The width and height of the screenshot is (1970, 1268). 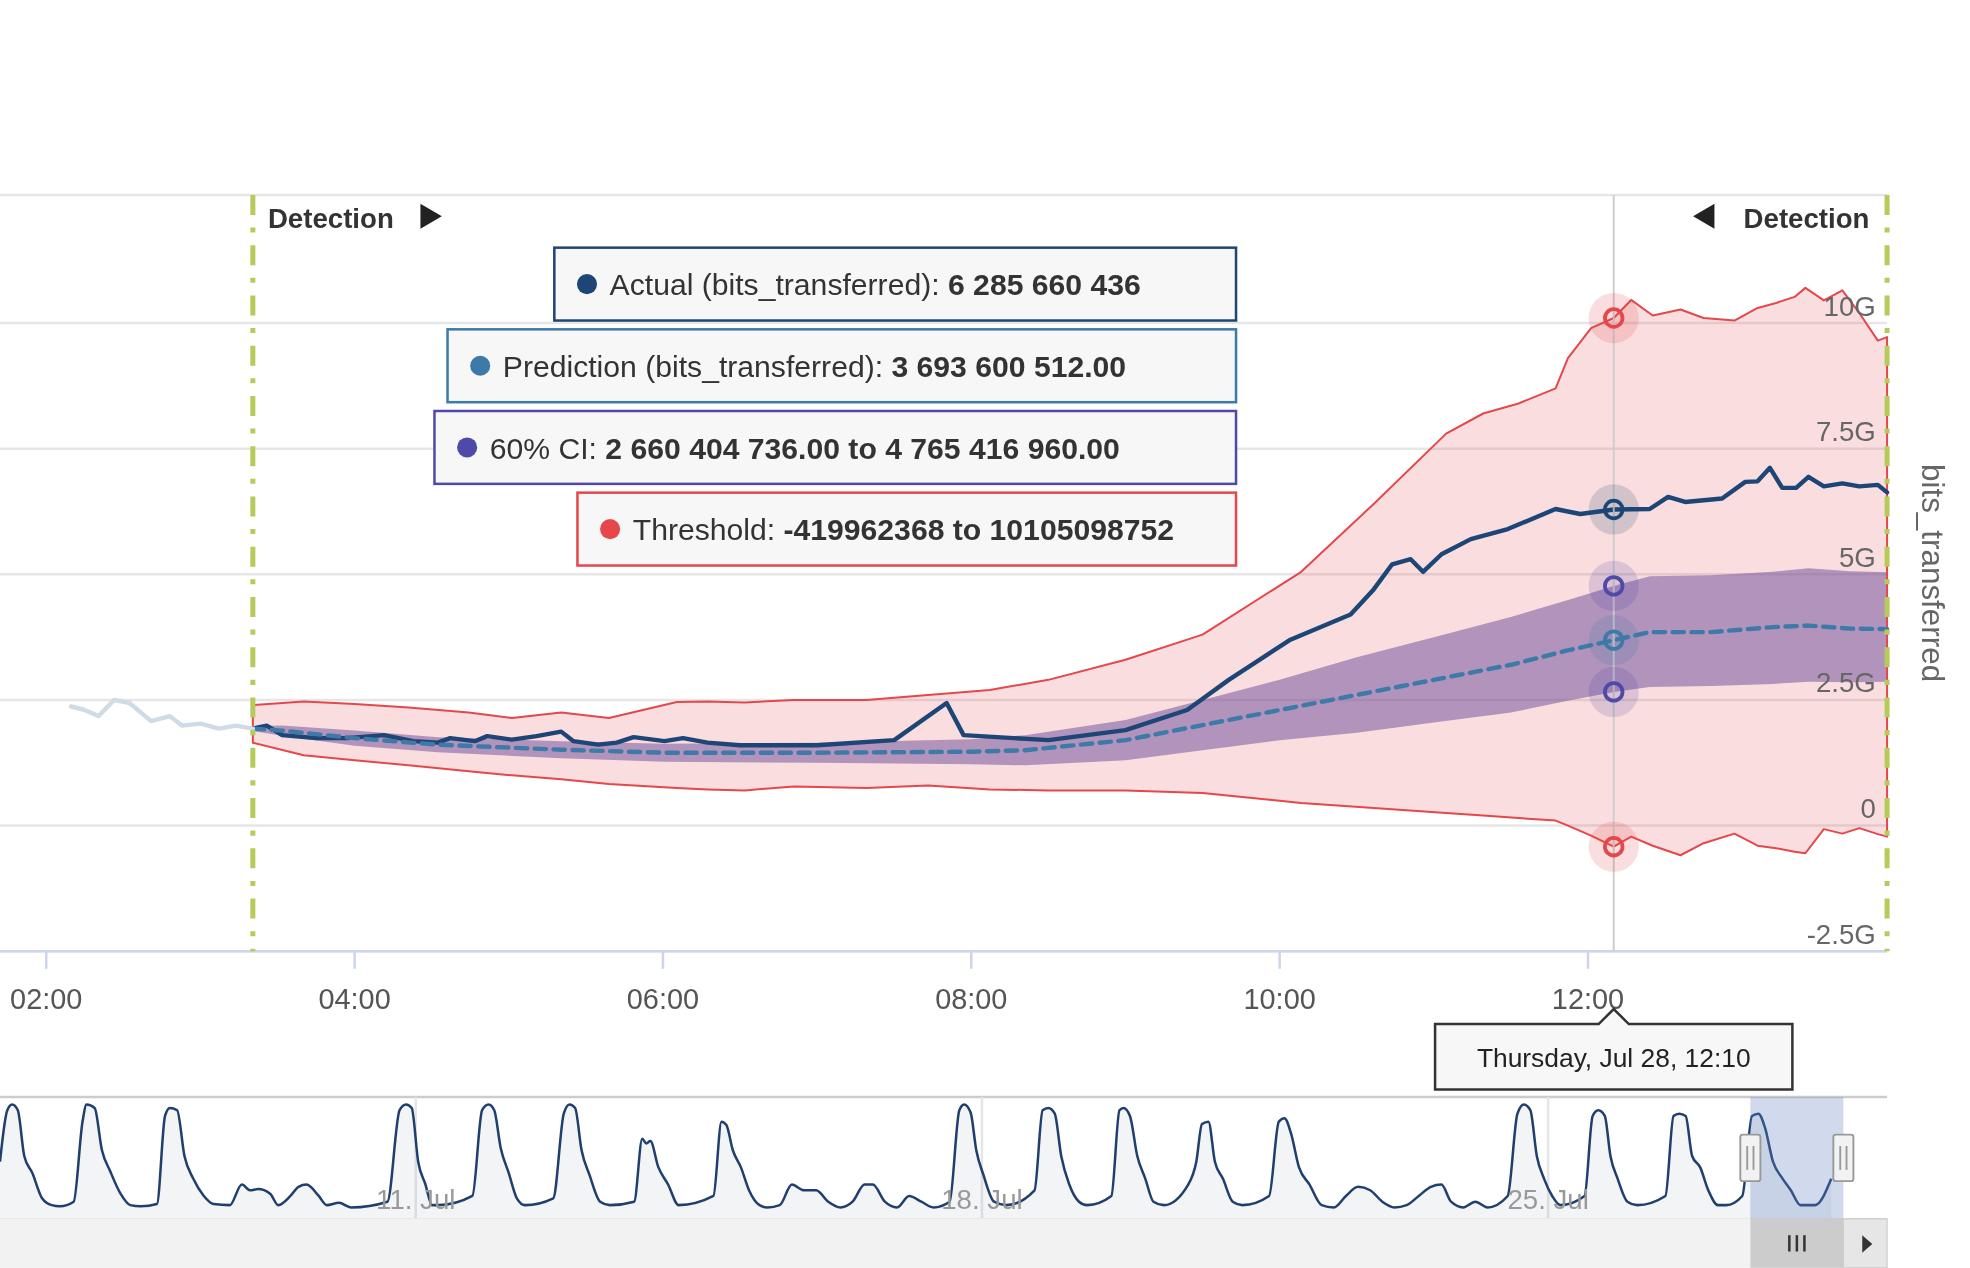 I want to click on x-tick-label: 08:00, so click(x=971, y=999).